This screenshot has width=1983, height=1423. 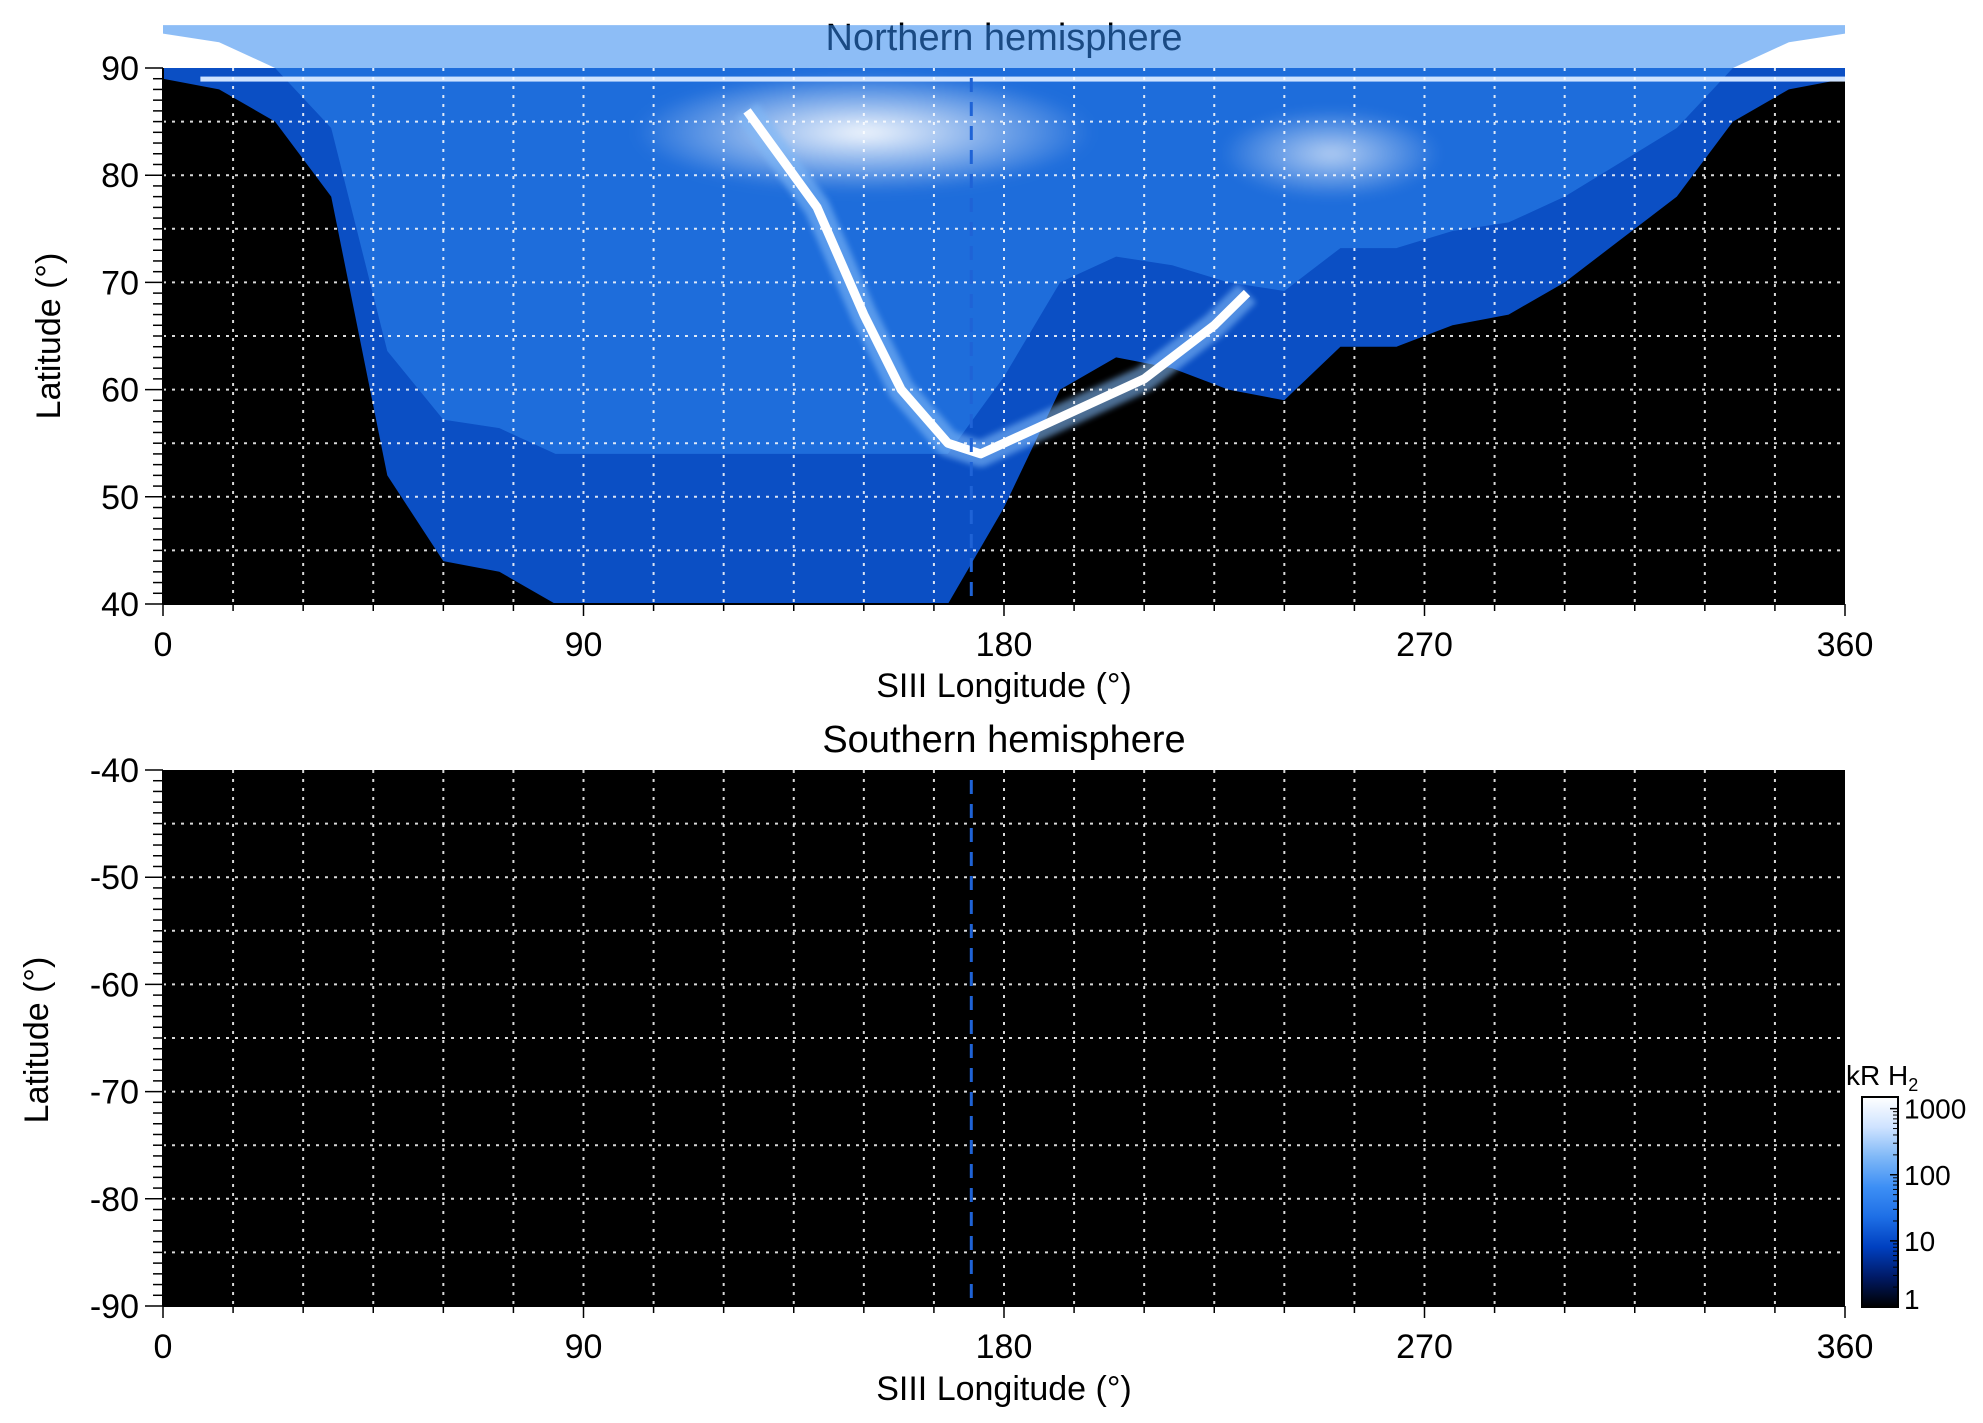 What do you see at coordinates (114, 1307) in the screenshot?
I see `south-y-tick-label: -90` at bounding box center [114, 1307].